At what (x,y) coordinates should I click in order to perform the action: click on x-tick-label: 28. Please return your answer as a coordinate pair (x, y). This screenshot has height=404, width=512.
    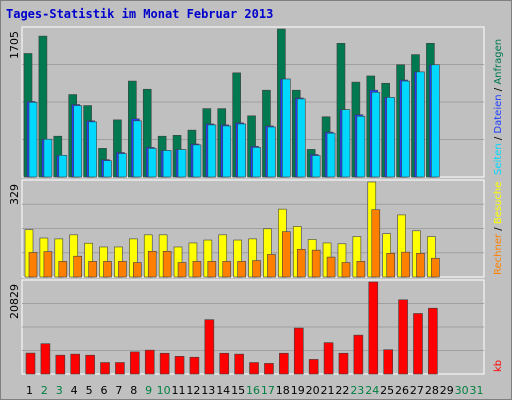
    Looking at the image, I should click on (432, 390).